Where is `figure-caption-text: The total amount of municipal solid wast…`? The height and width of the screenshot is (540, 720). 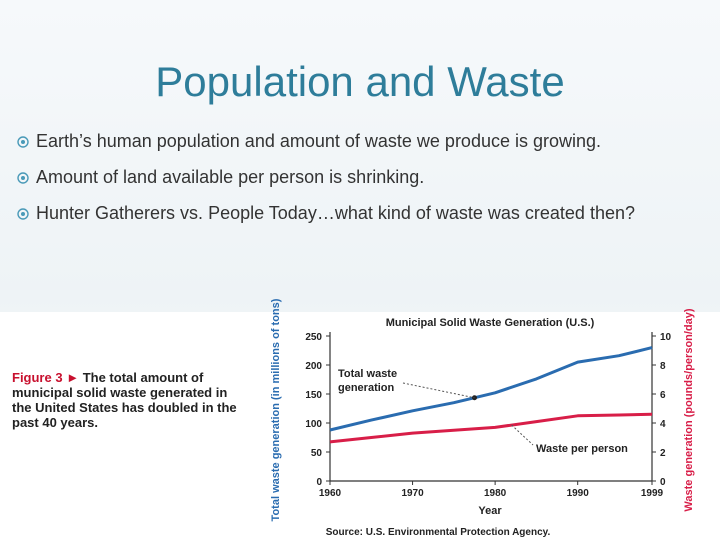 figure-caption-text: The total amount of municipal solid wast… is located at coordinates (124, 400).